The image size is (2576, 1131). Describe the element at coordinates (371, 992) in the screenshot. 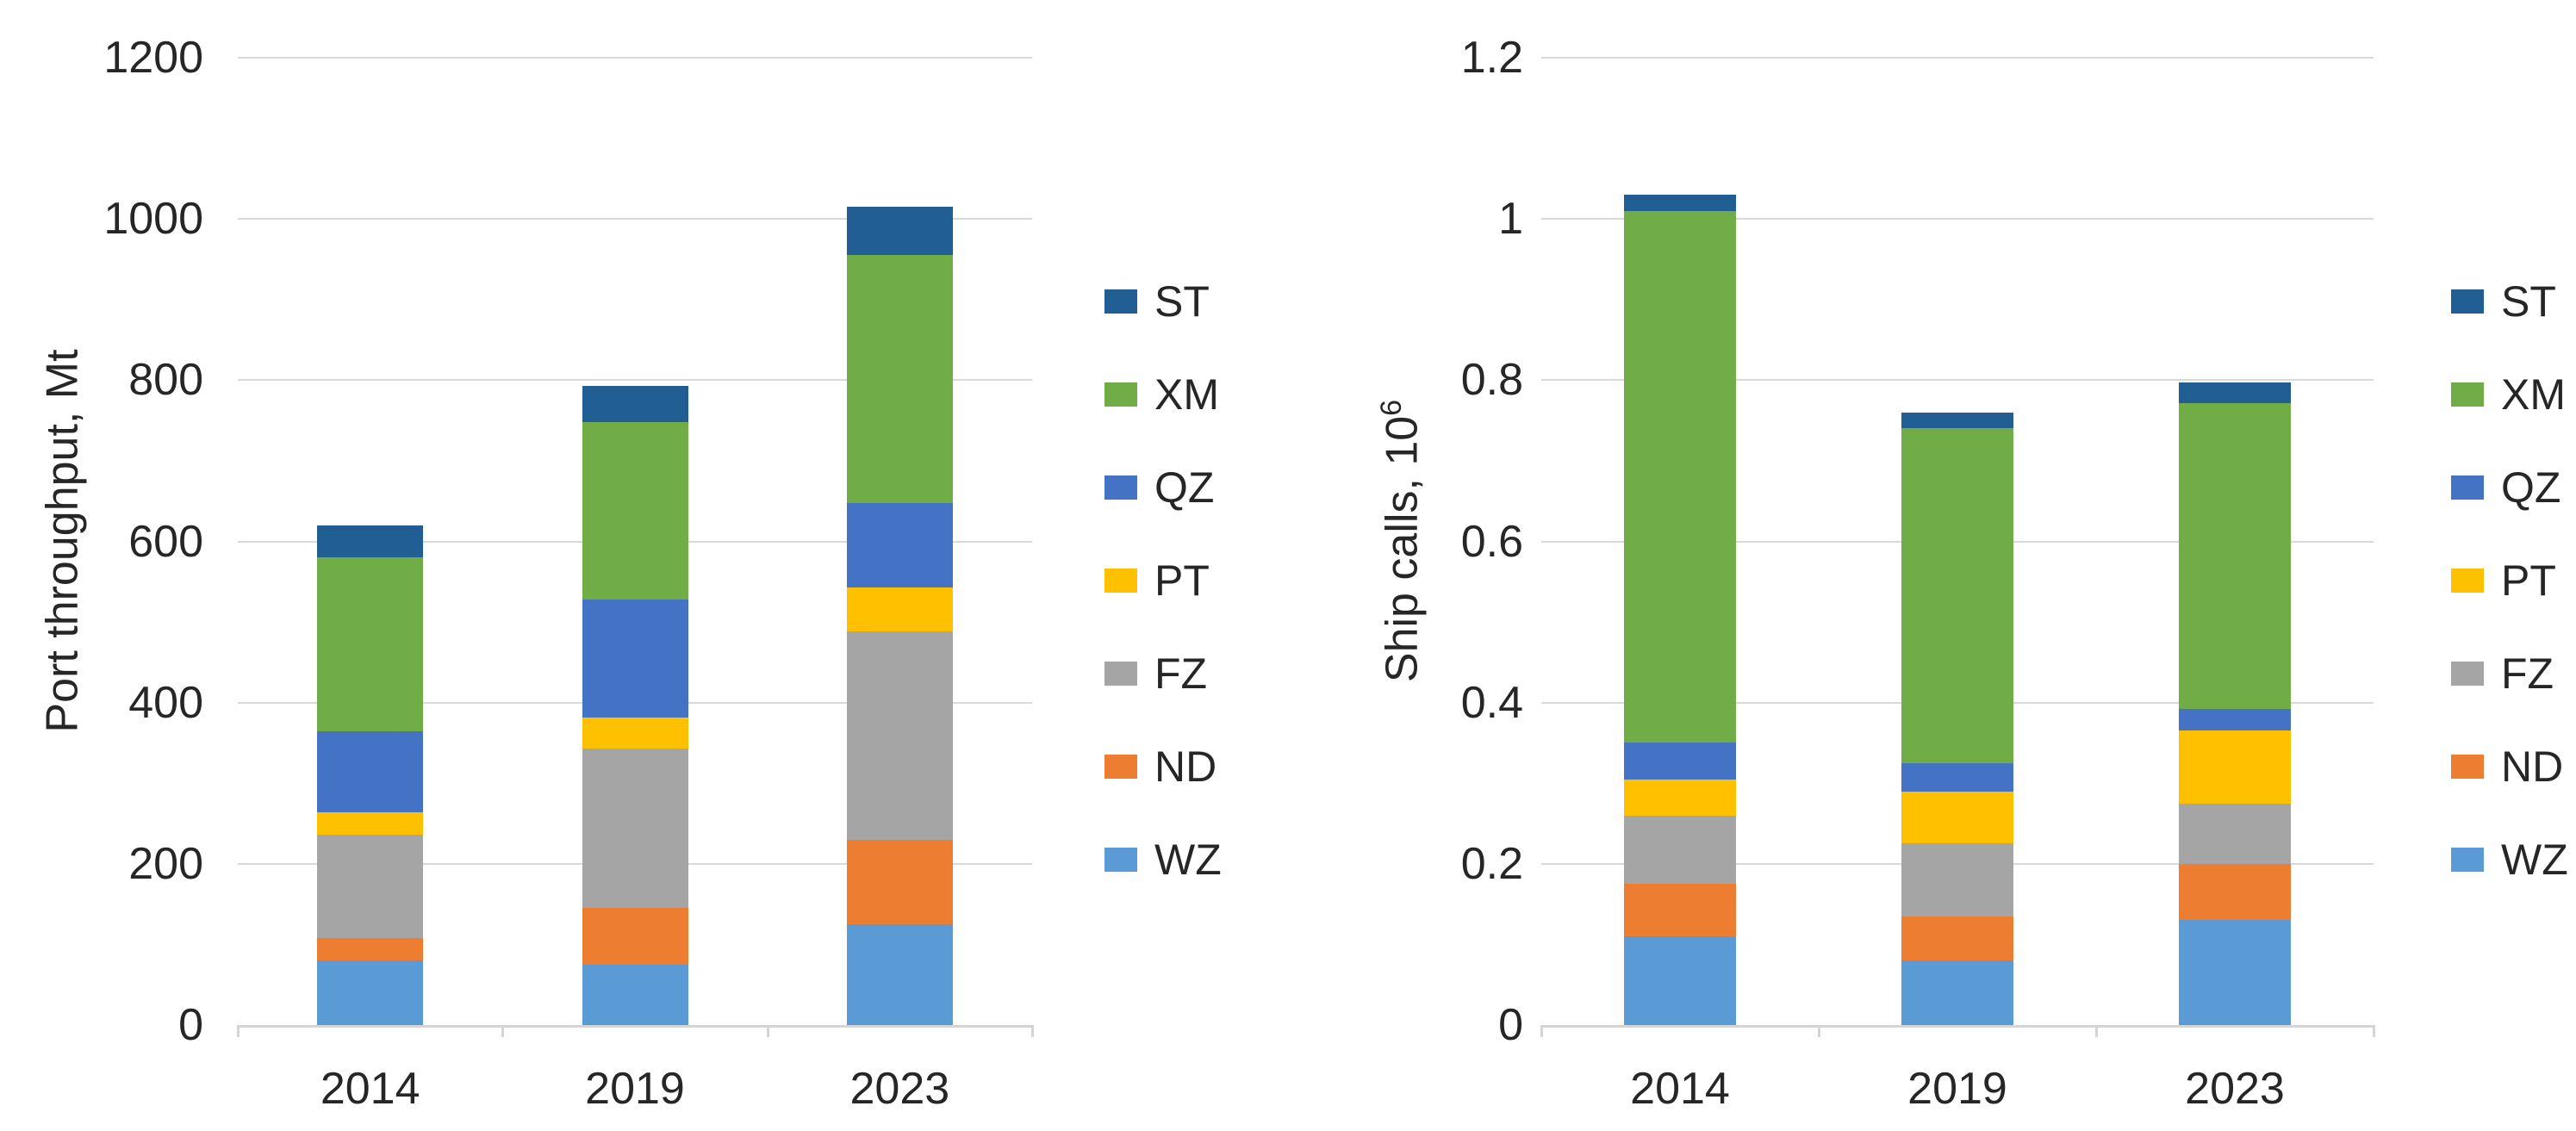

I see `bar-segment-WZ-2014` at that location.